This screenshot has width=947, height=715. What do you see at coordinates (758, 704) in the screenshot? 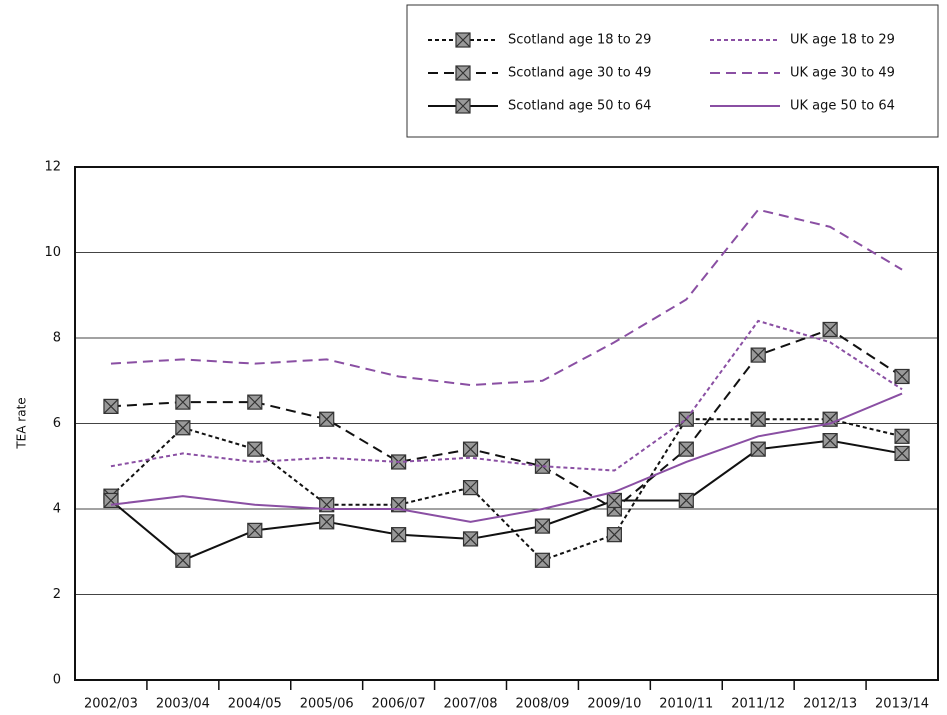
I see `x-tick-label: 2011/12` at bounding box center [758, 704].